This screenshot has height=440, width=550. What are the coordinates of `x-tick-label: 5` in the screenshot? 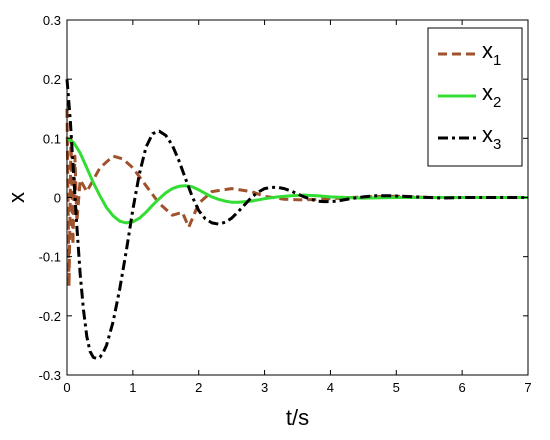 It's located at (396, 387).